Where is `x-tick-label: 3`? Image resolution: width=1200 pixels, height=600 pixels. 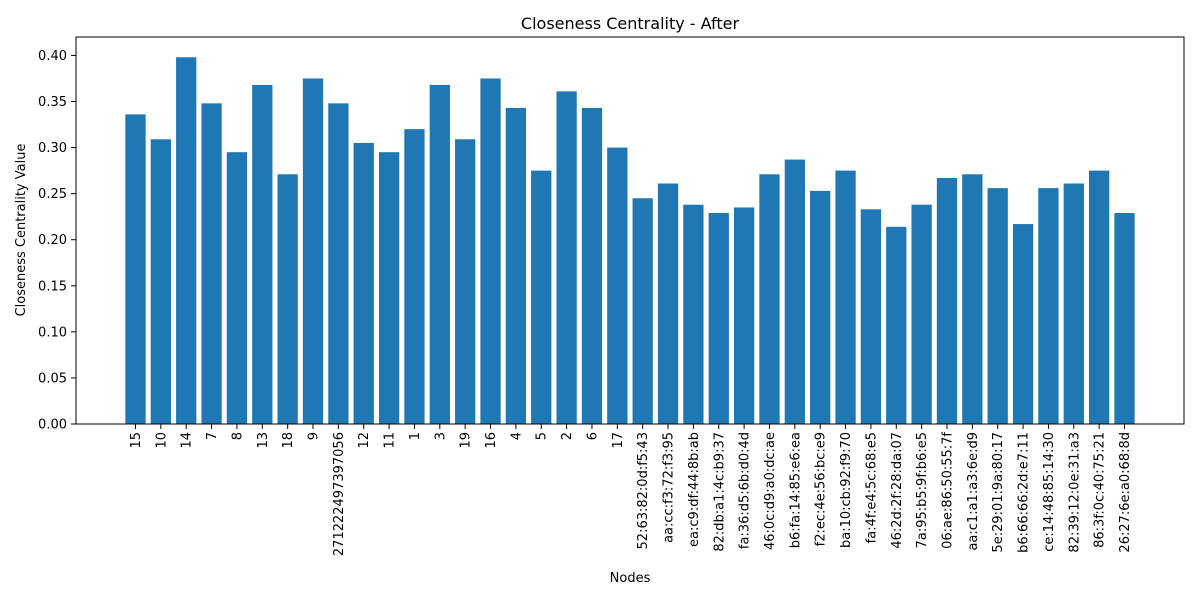 x-tick-label: 3 is located at coordinates (440, 436).